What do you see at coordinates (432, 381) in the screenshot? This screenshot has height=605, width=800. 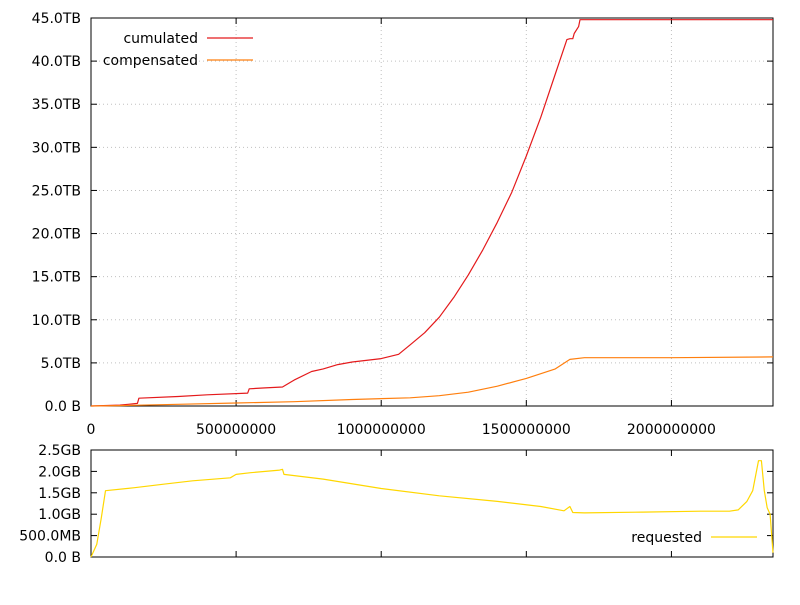 I see `series-line-compensated` at bounding box center [432, 381].